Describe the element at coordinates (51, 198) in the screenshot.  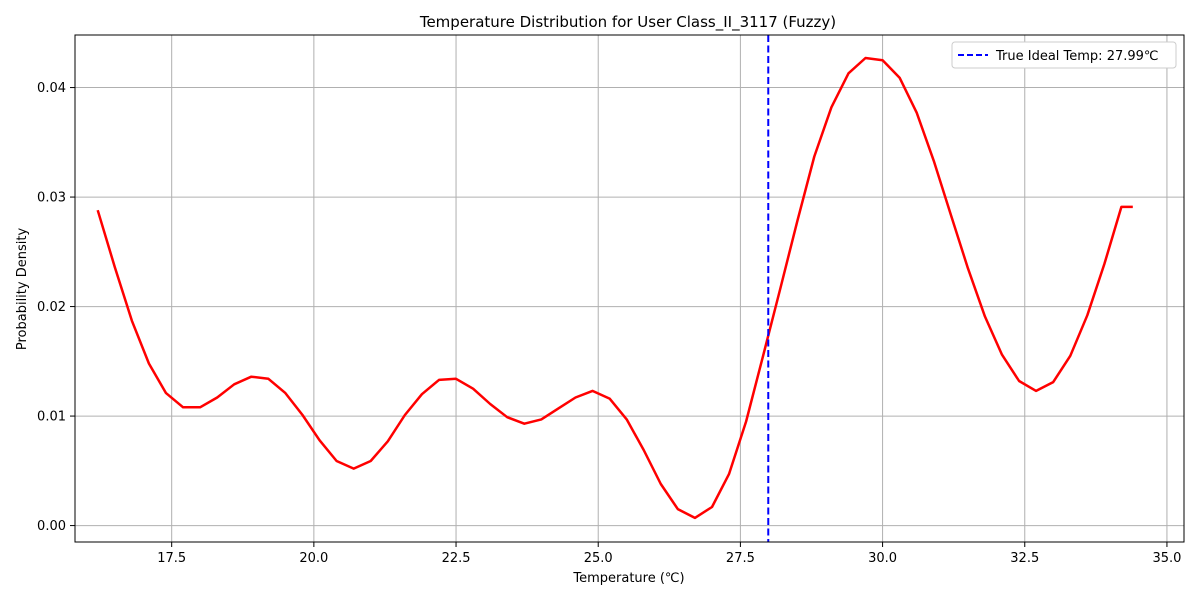
I see `y-tick-label: 0.03` at that location.